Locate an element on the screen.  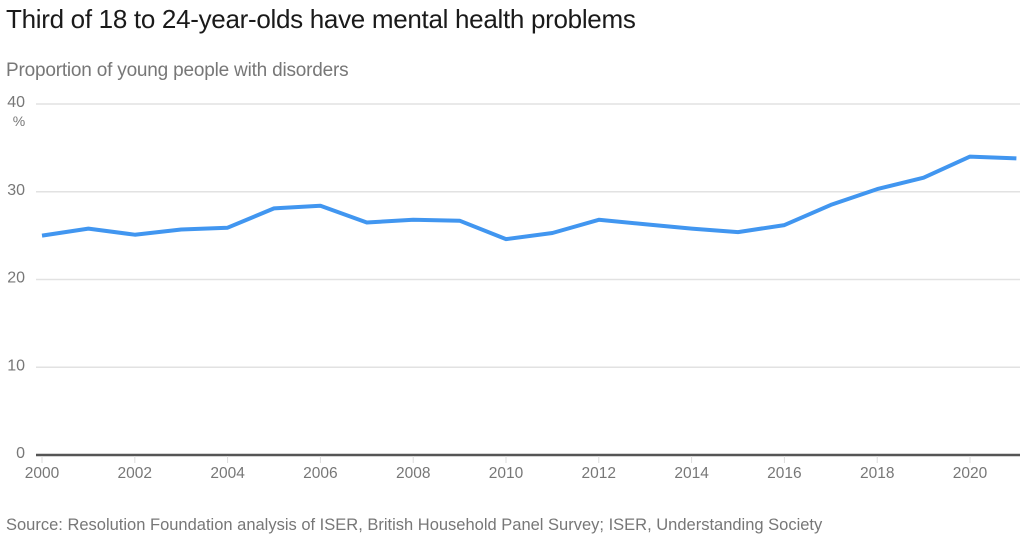
y-tick-label: 30 is located at coordinates (16, 190).